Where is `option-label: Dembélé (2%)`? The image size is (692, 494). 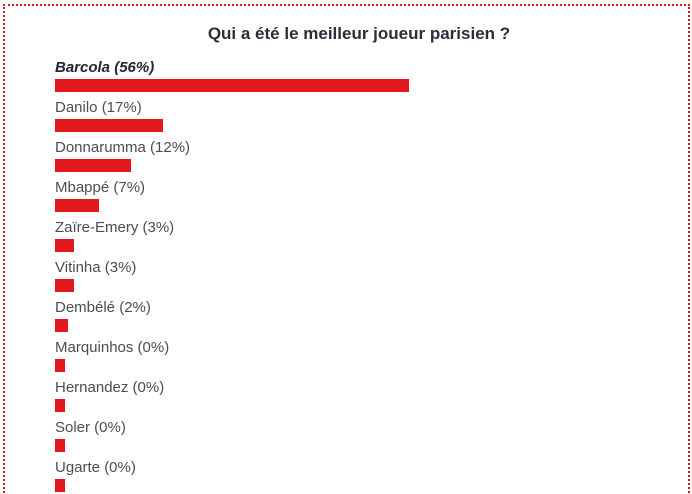
option-label: Dembélé (2%) is located at coordinates (103, 307).